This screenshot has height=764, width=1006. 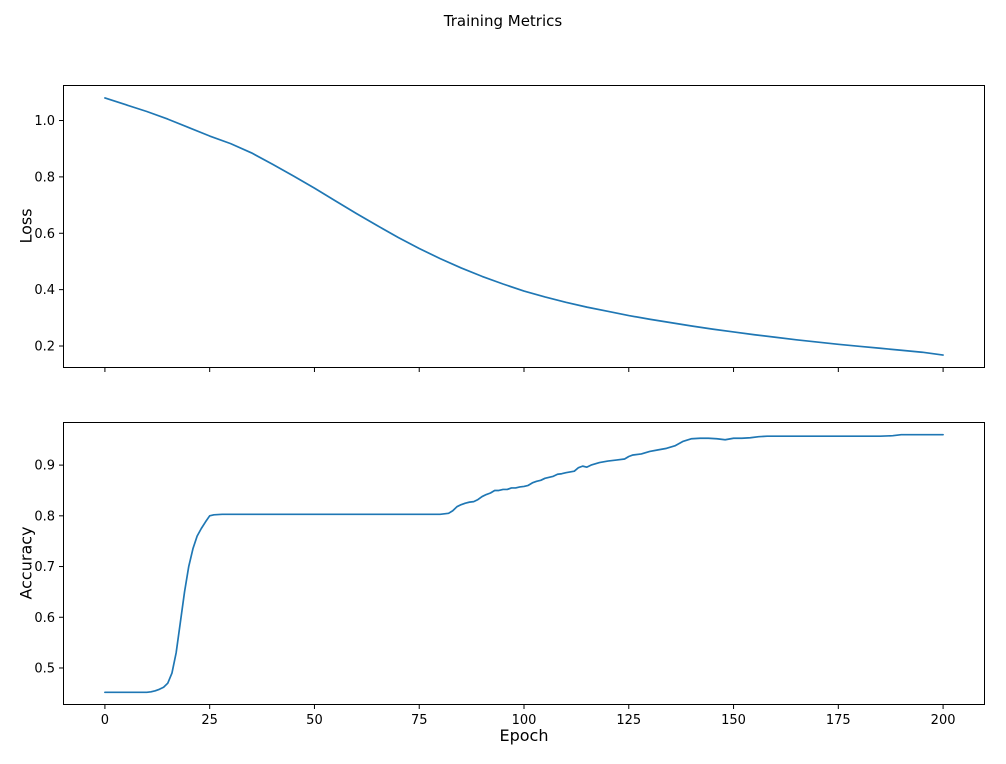 I want to click on figure-title: Training Metrics, so click(x=503, y=21).